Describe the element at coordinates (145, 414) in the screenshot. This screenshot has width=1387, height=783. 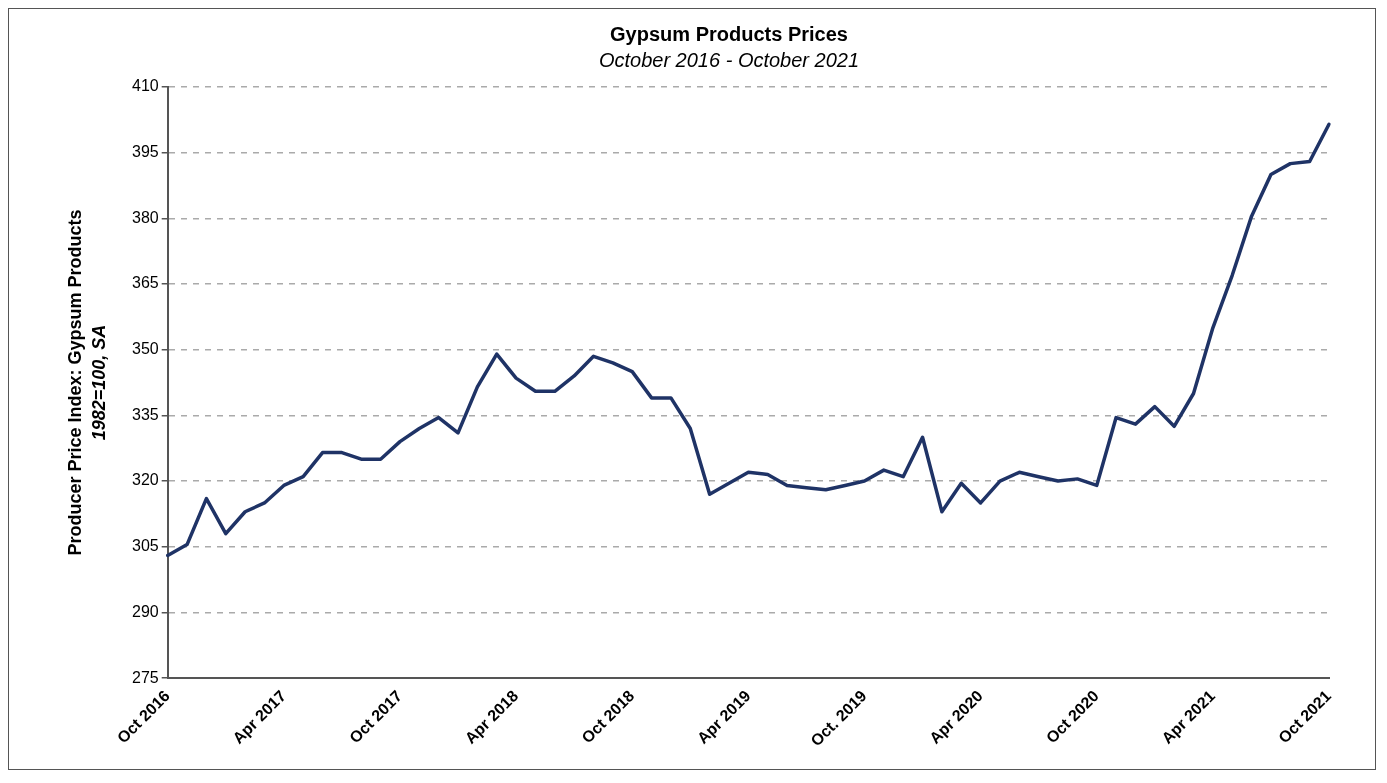
I see `y-tick-label: 335` at that location.